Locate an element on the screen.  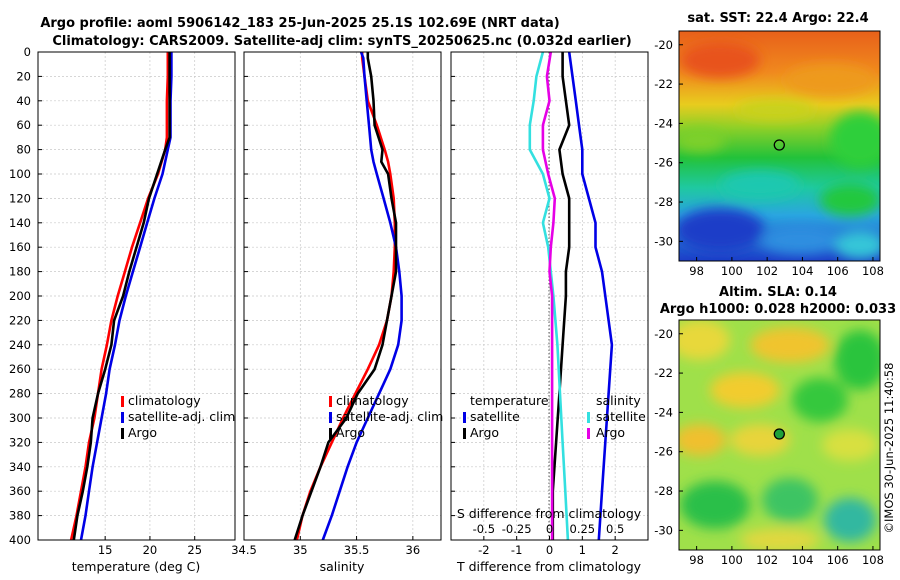
s-difference-ticks: -0.5 -0.25 0 0.25 0.5 is located at coordinates (549, 529).